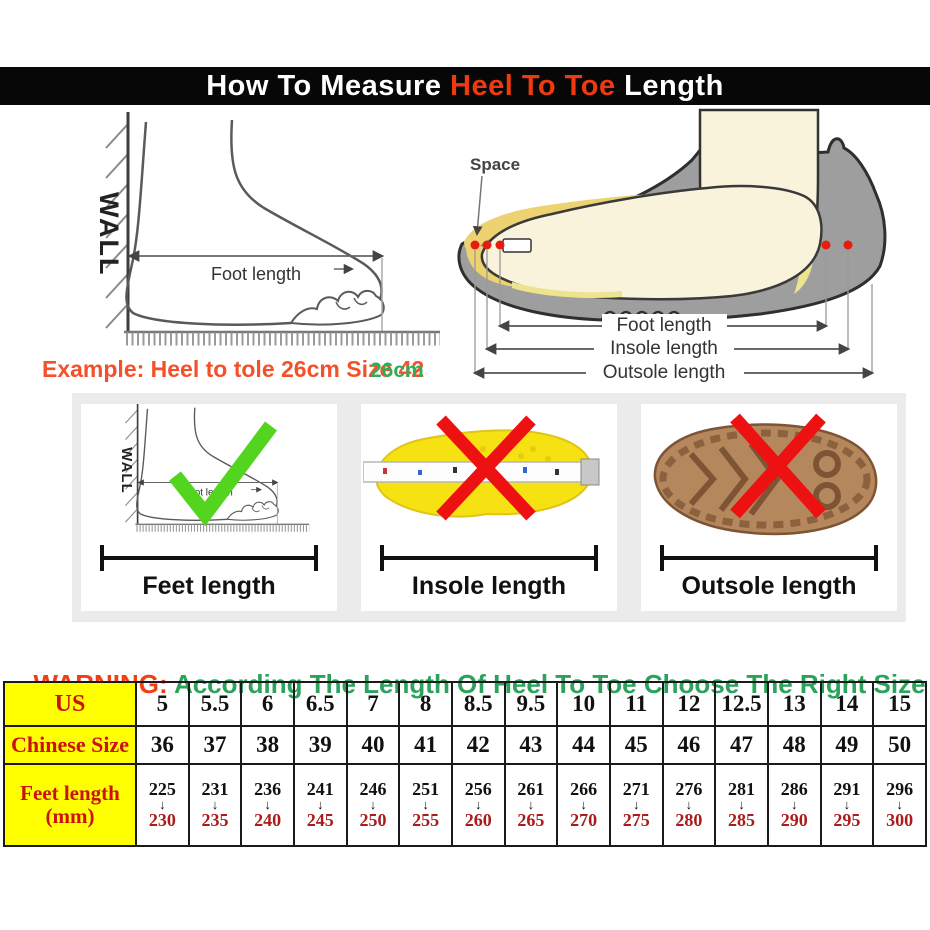 Image resolution: width=930 pixels, height=930 pixels. I want to click on outsole-lugs, so click(765, 479).